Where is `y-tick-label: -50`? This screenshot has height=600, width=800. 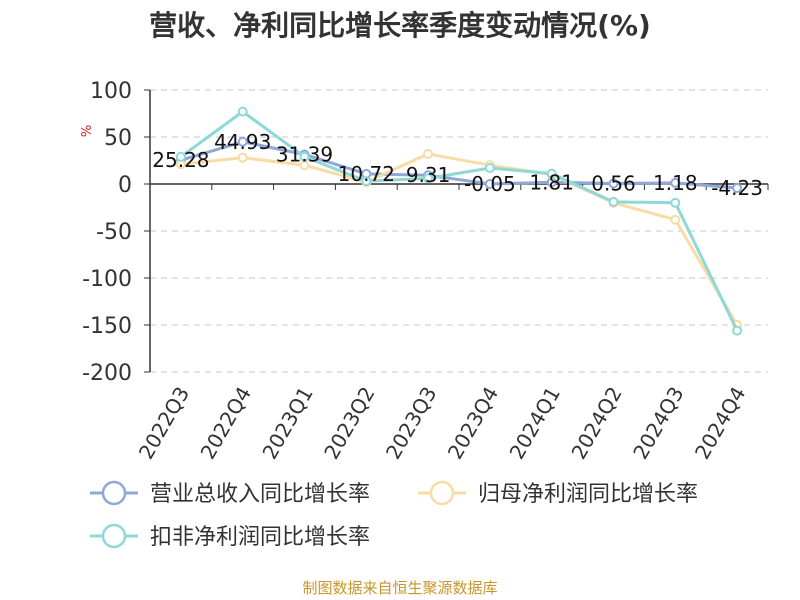
y-tick-label: -50 is located at coordinates (114, 232).